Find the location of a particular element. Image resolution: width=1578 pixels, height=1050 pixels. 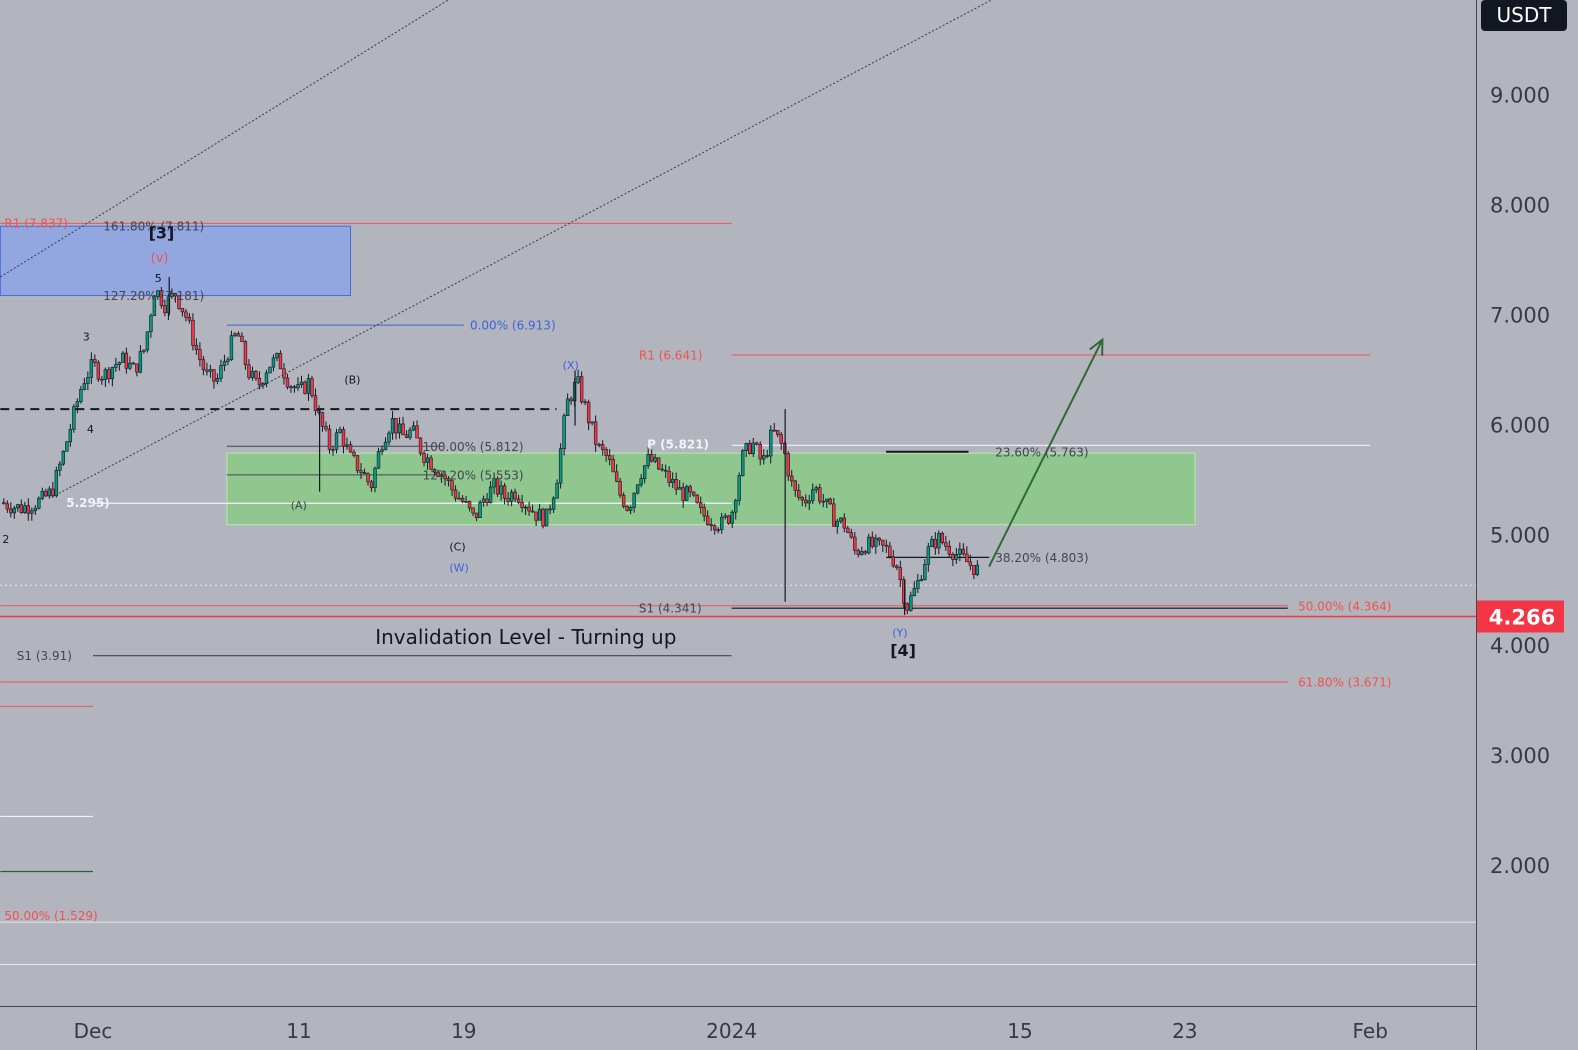

wave-3-label: [3] is located at coordinates (162, 233).